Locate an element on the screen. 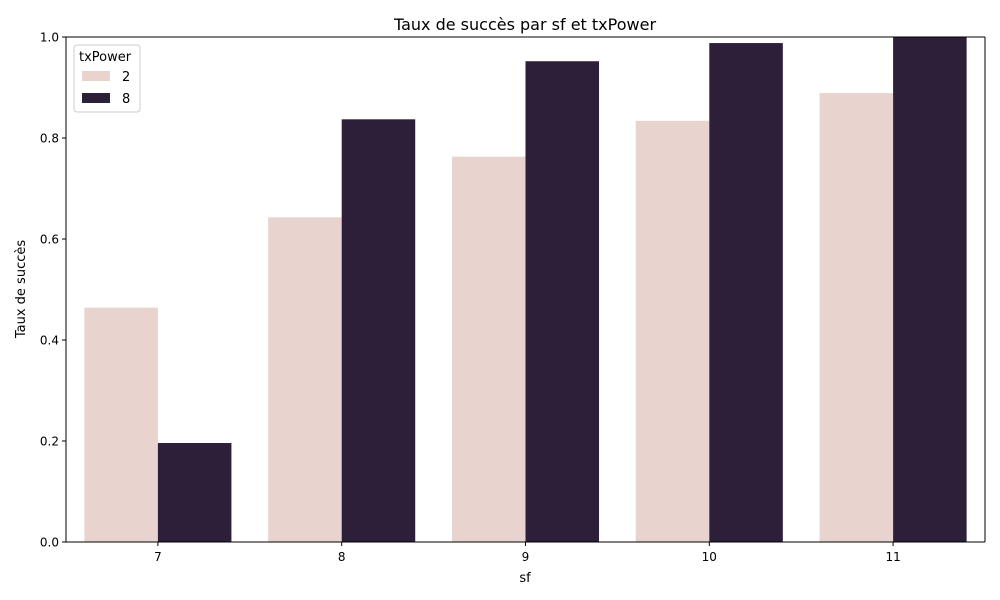 Image resolution: width=1000 pixels, height=600 pixels. bar-sf9-txpower8 is located at coordinates (562, 302).